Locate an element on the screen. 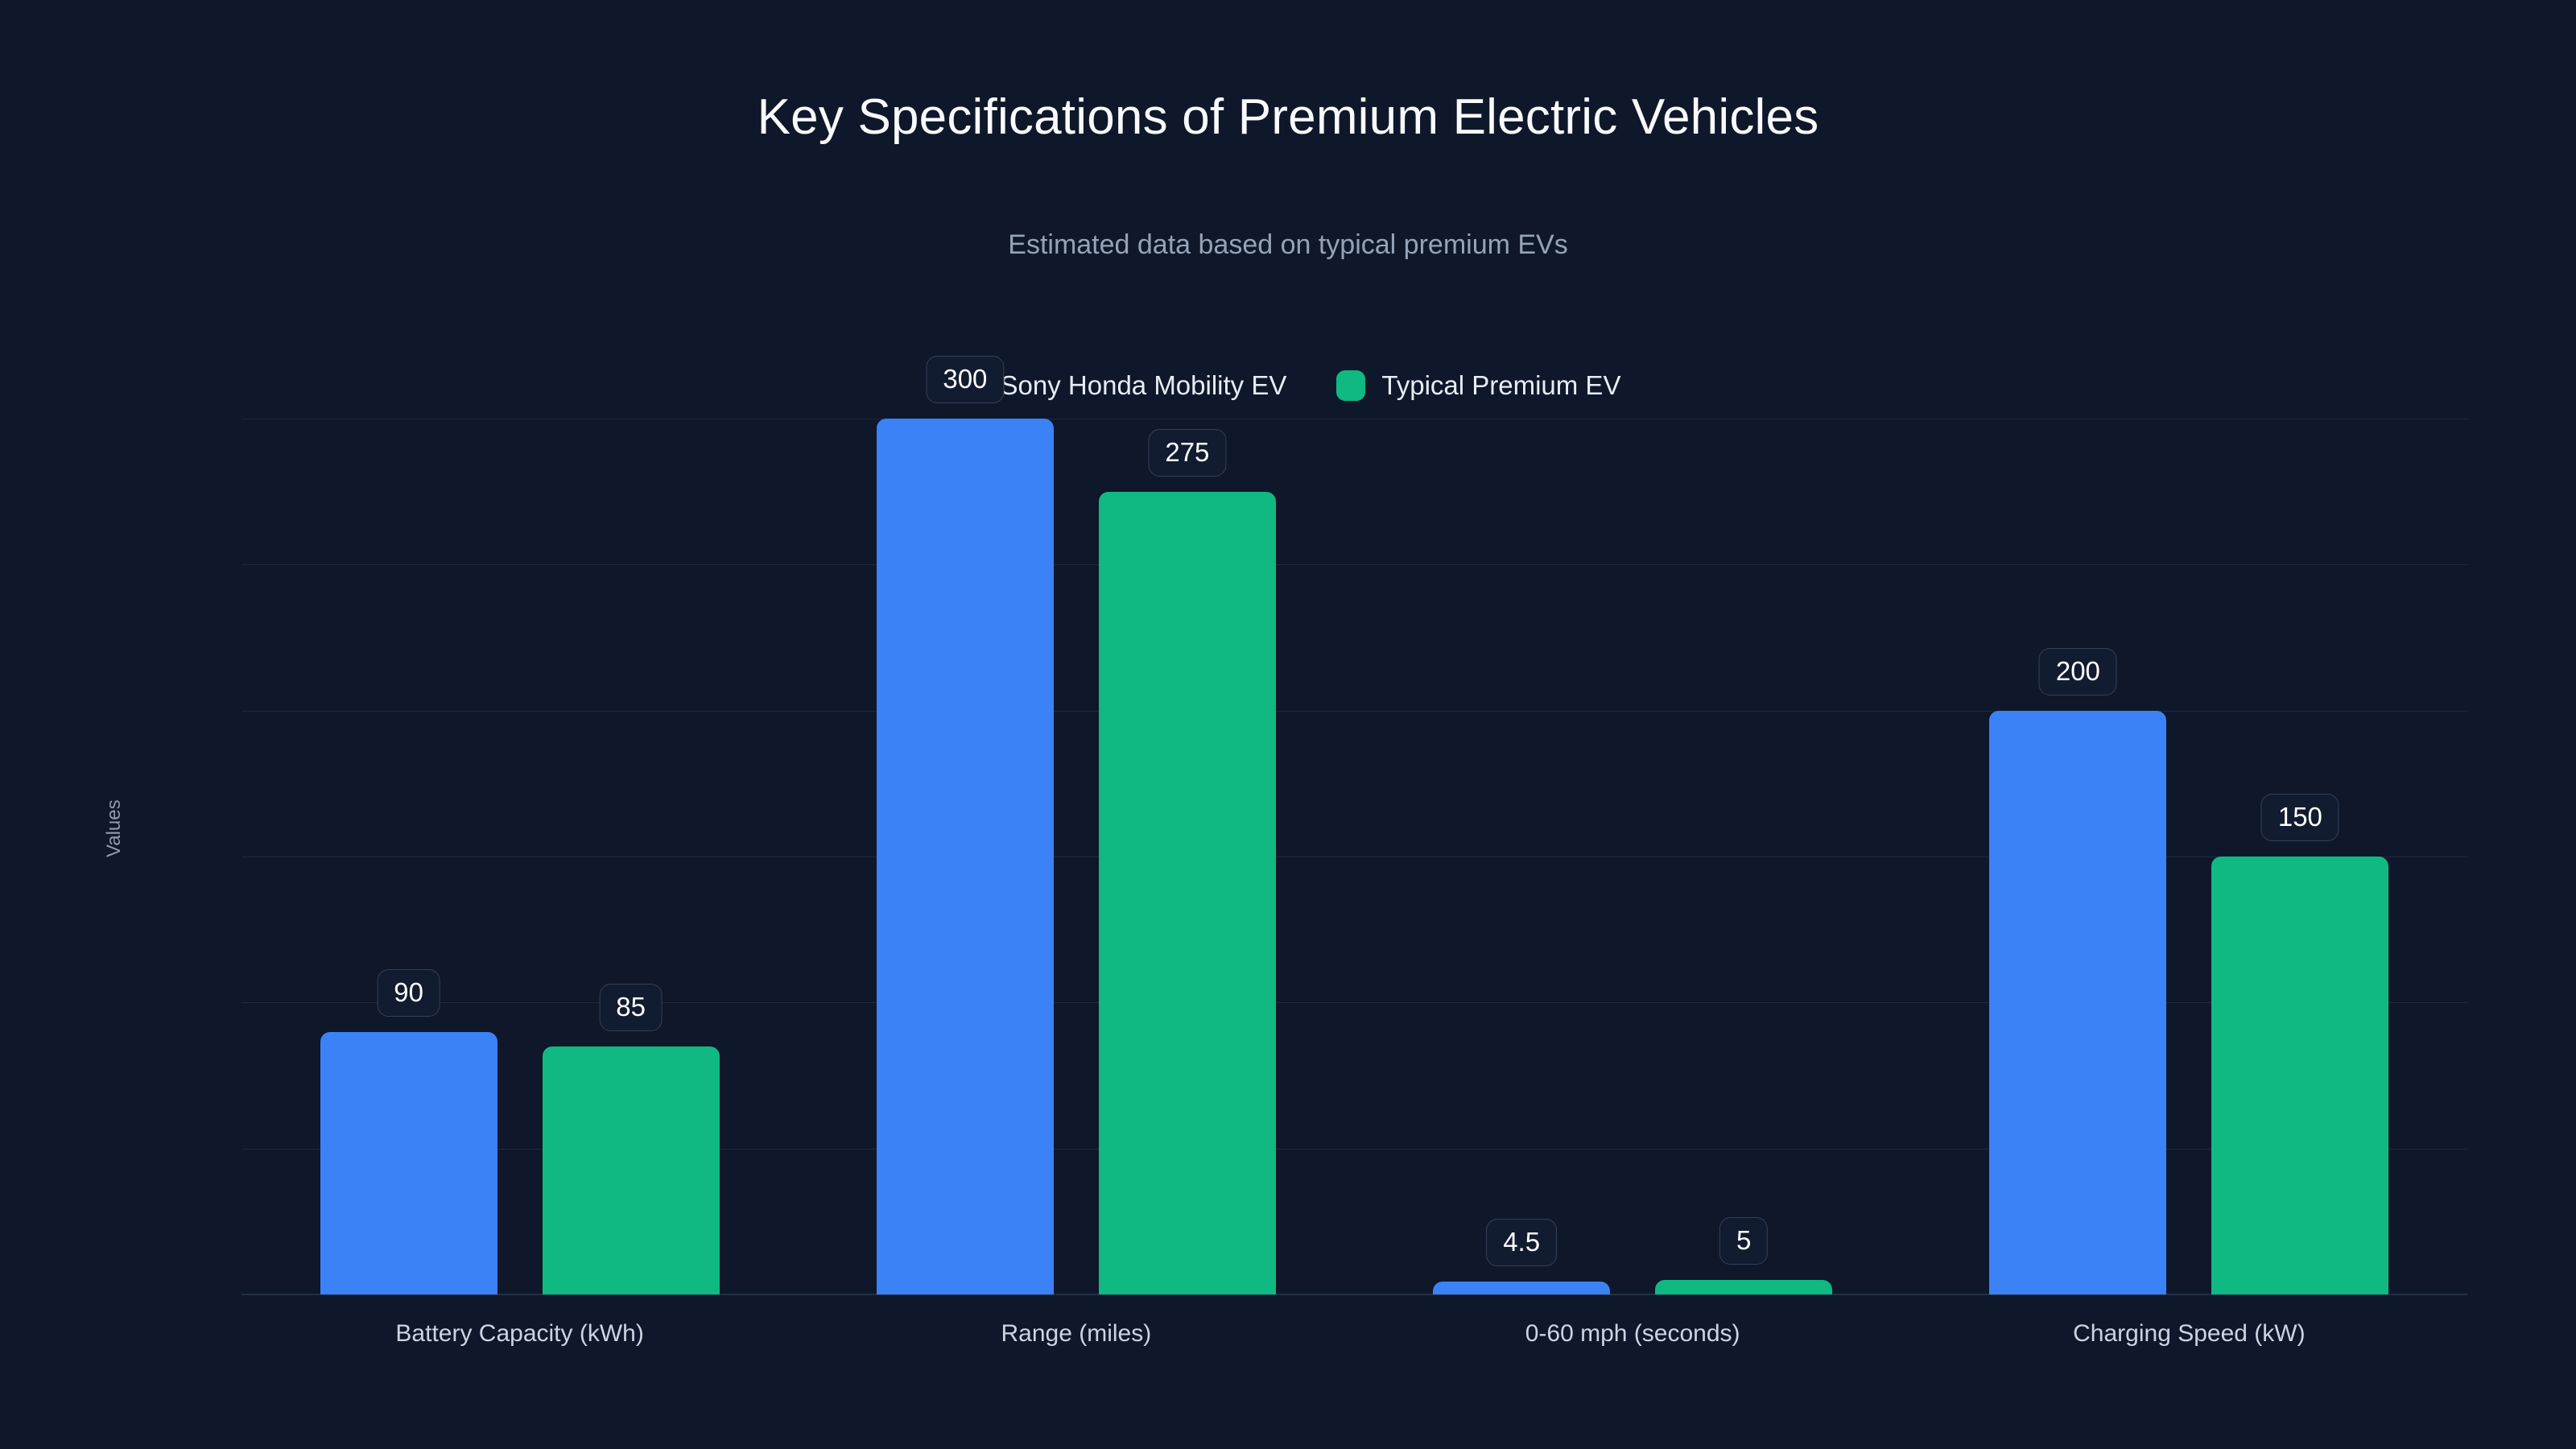  bar-value-label: 90 is located at coordinates (408, 992).